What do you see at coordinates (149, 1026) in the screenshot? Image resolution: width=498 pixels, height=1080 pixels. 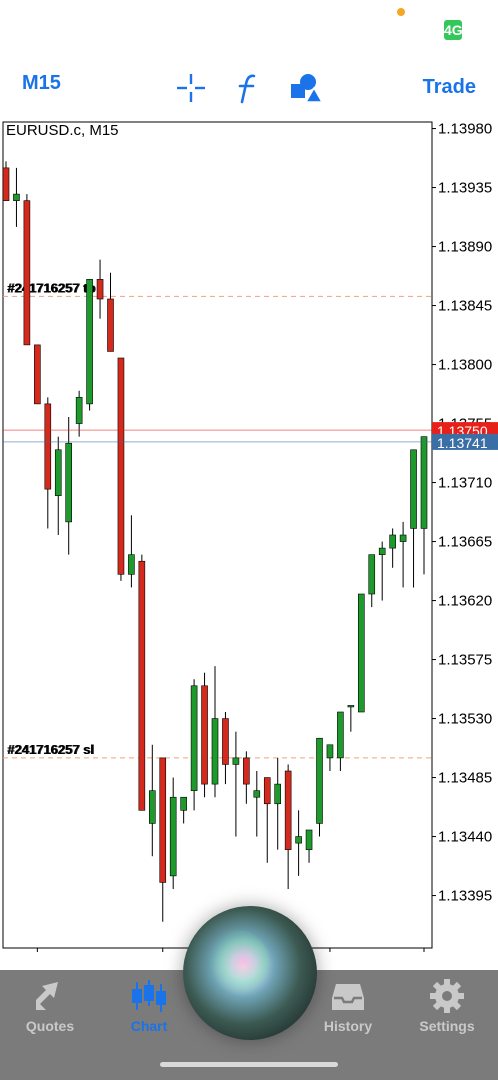 I see `tab-chart-label: Chart` at bounding box center [149, 1026].